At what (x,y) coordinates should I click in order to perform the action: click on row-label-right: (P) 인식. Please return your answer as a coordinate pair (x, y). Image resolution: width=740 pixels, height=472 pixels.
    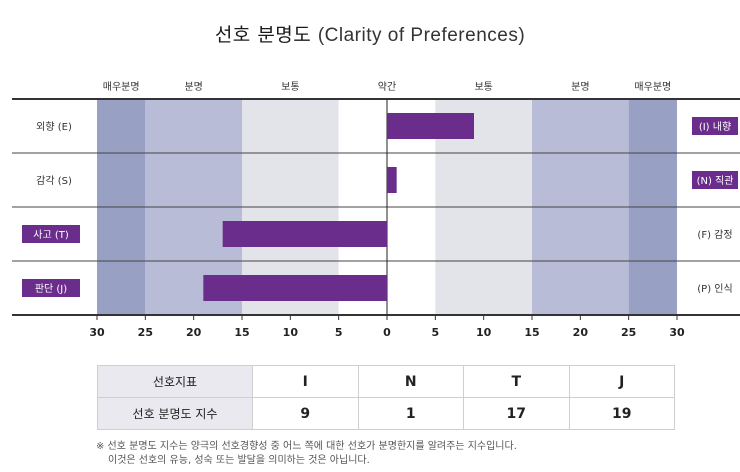
    Looking at the image, I should click on (714, 289).